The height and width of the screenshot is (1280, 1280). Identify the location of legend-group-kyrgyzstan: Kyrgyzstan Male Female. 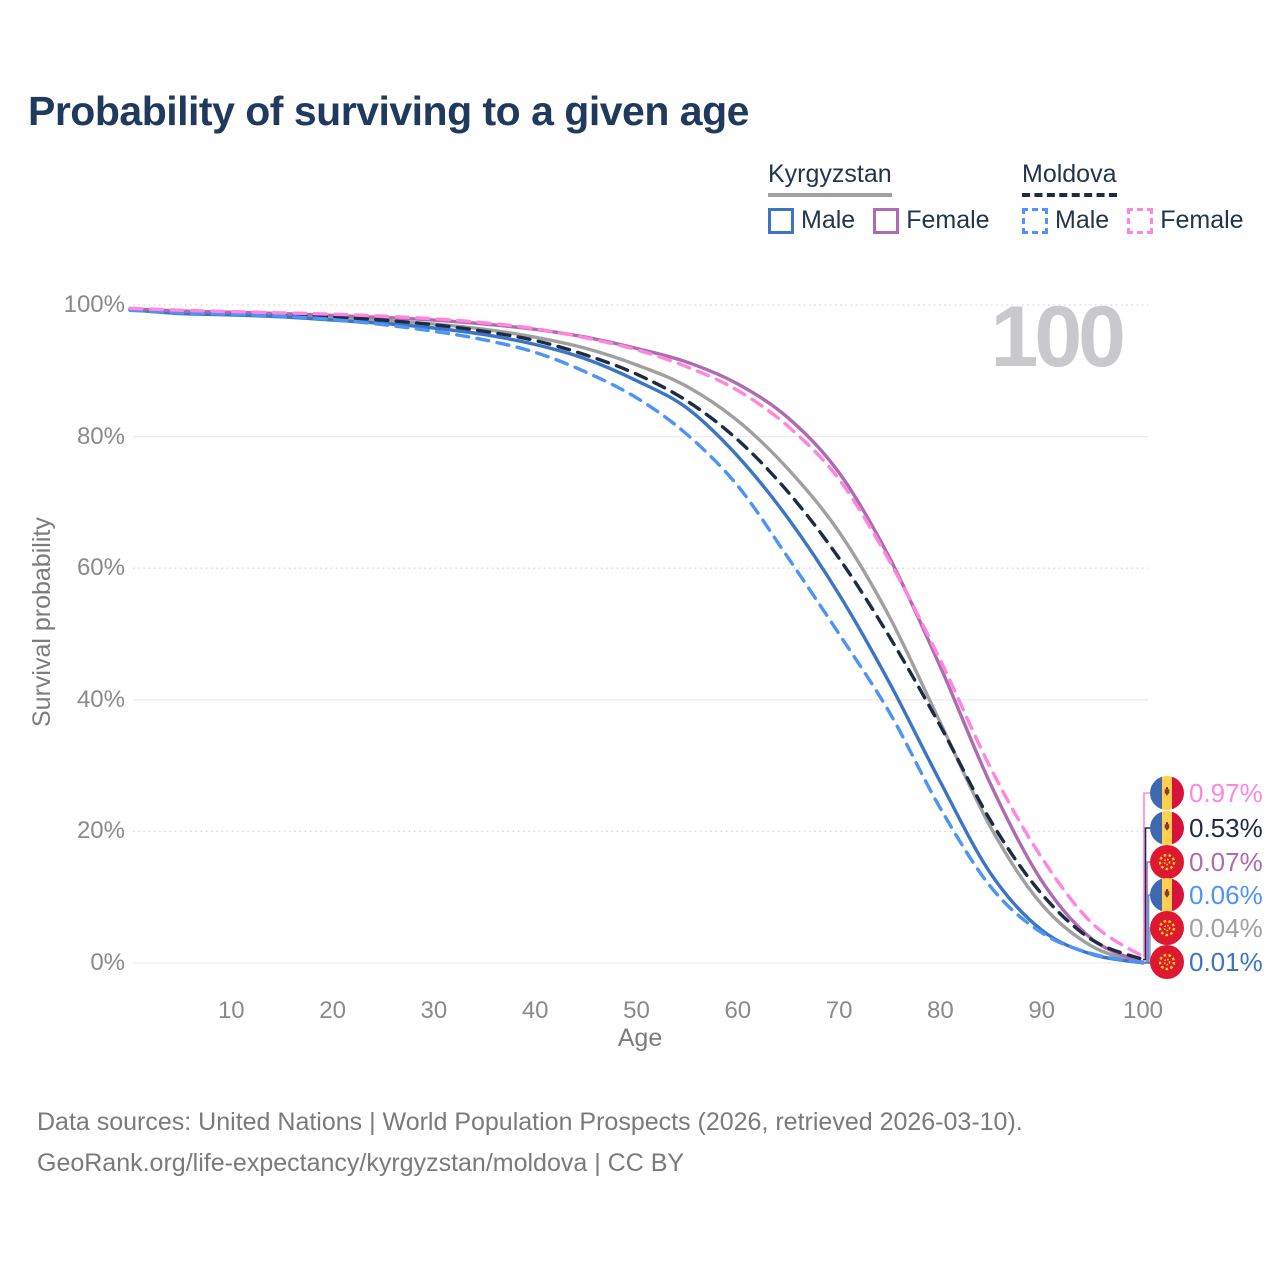
(888, 197).